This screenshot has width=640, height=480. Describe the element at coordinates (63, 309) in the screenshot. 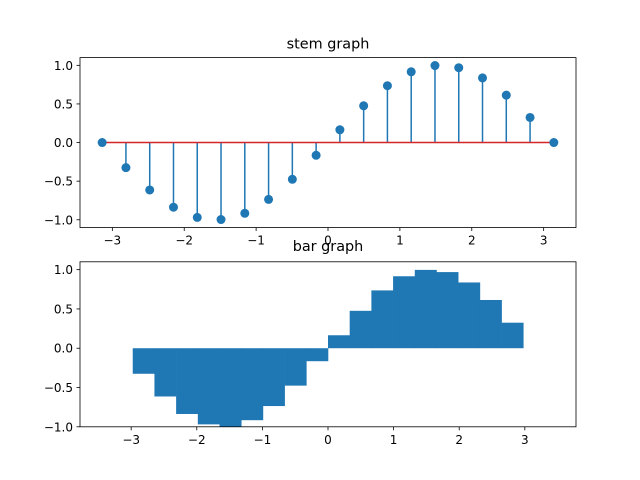

I see `bar-y-tick-label: 0.5` at that location.